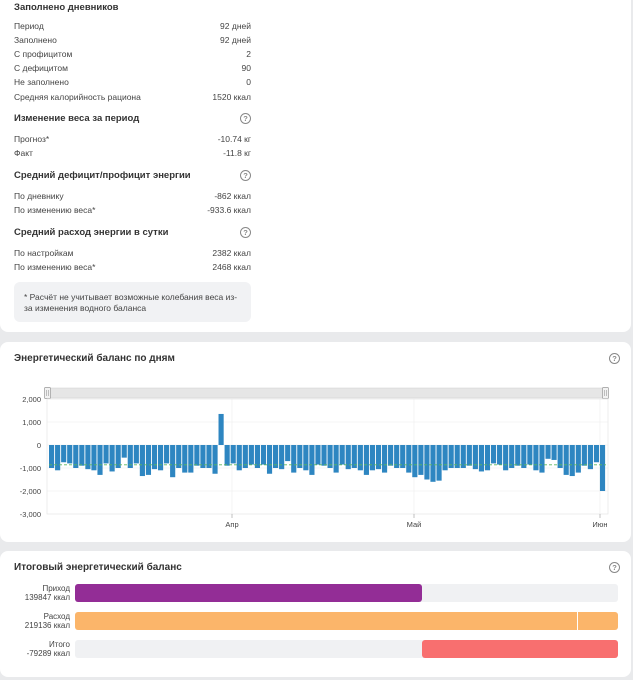 The height and width of the screenshot is (680, 633). What do you see at coordinates (605, 393) in the screenshot?
I see `range-handle-right` at bounding box center [605, 393].